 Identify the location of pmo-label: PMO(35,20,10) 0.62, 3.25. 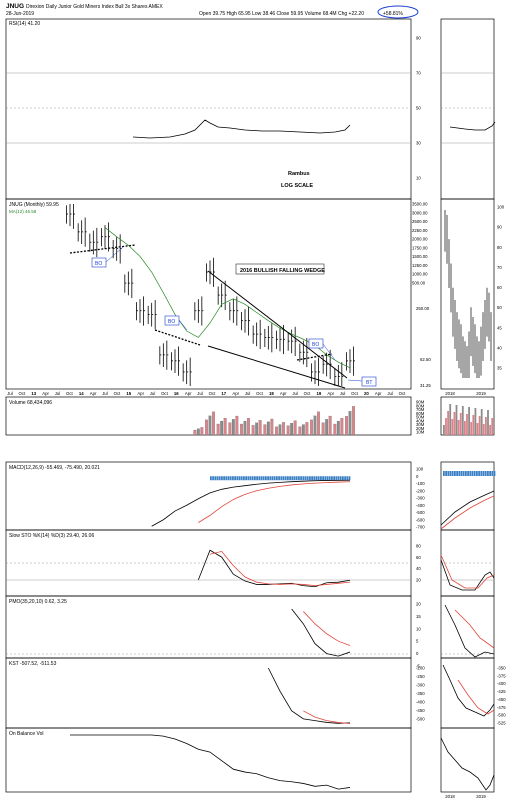
(38, 602).